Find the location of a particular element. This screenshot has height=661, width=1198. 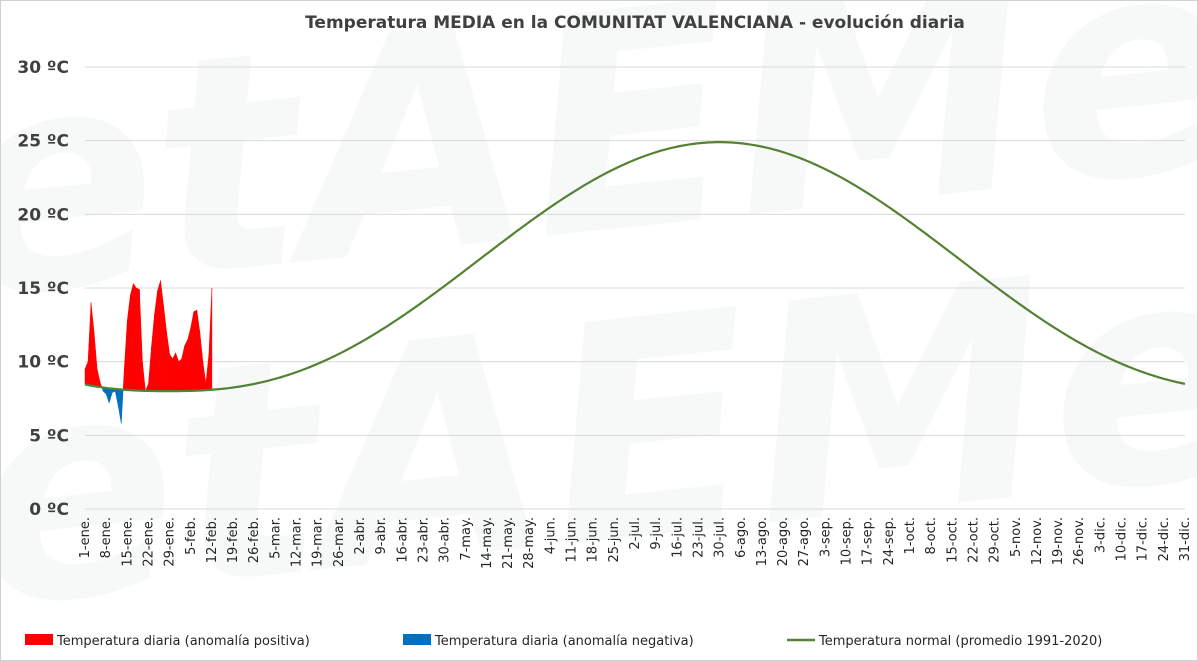

x-tick-label: 2-jul. is located at coordinates (635, 533).